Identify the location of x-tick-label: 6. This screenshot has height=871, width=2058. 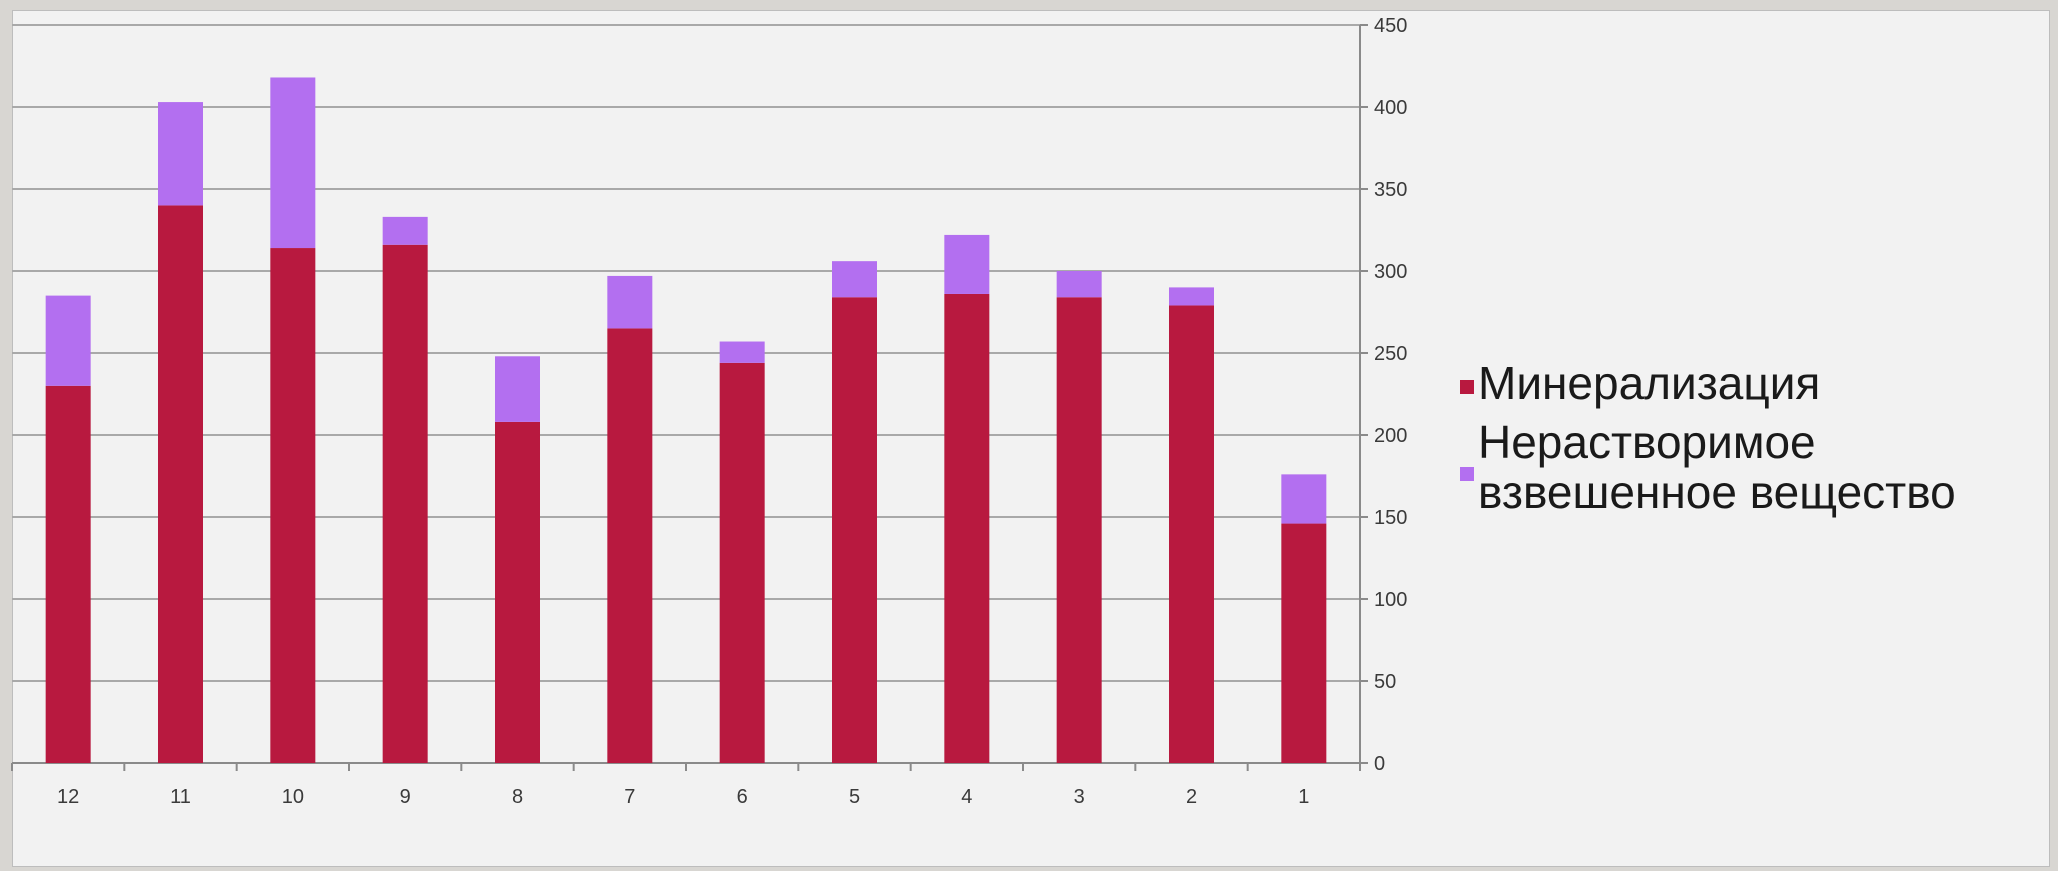
(742, 797).